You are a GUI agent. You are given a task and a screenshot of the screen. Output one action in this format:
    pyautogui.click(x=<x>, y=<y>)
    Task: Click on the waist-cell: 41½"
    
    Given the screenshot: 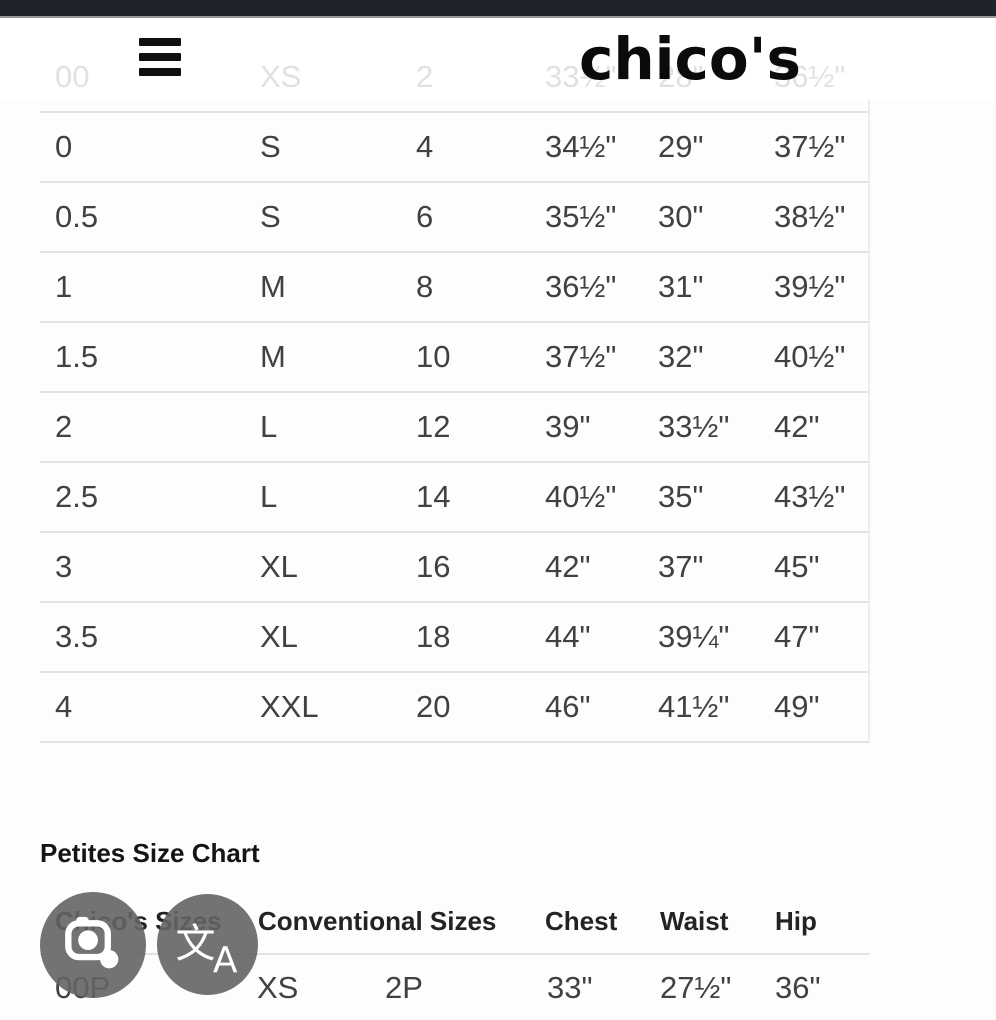 What is the action you would take?
    pyautogui.click(x=694, y=706)
    